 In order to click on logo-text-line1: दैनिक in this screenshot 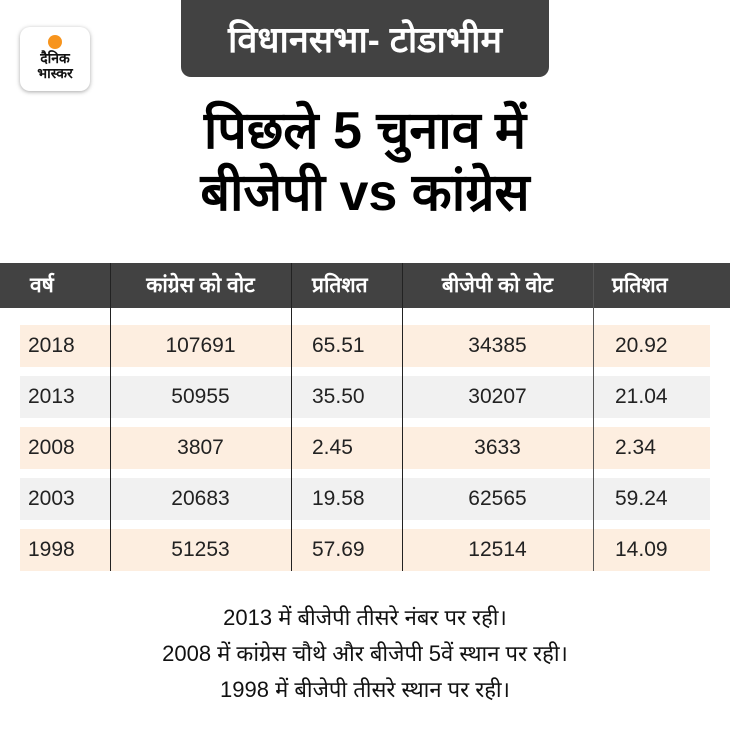, I will do `click(55, 58)`.